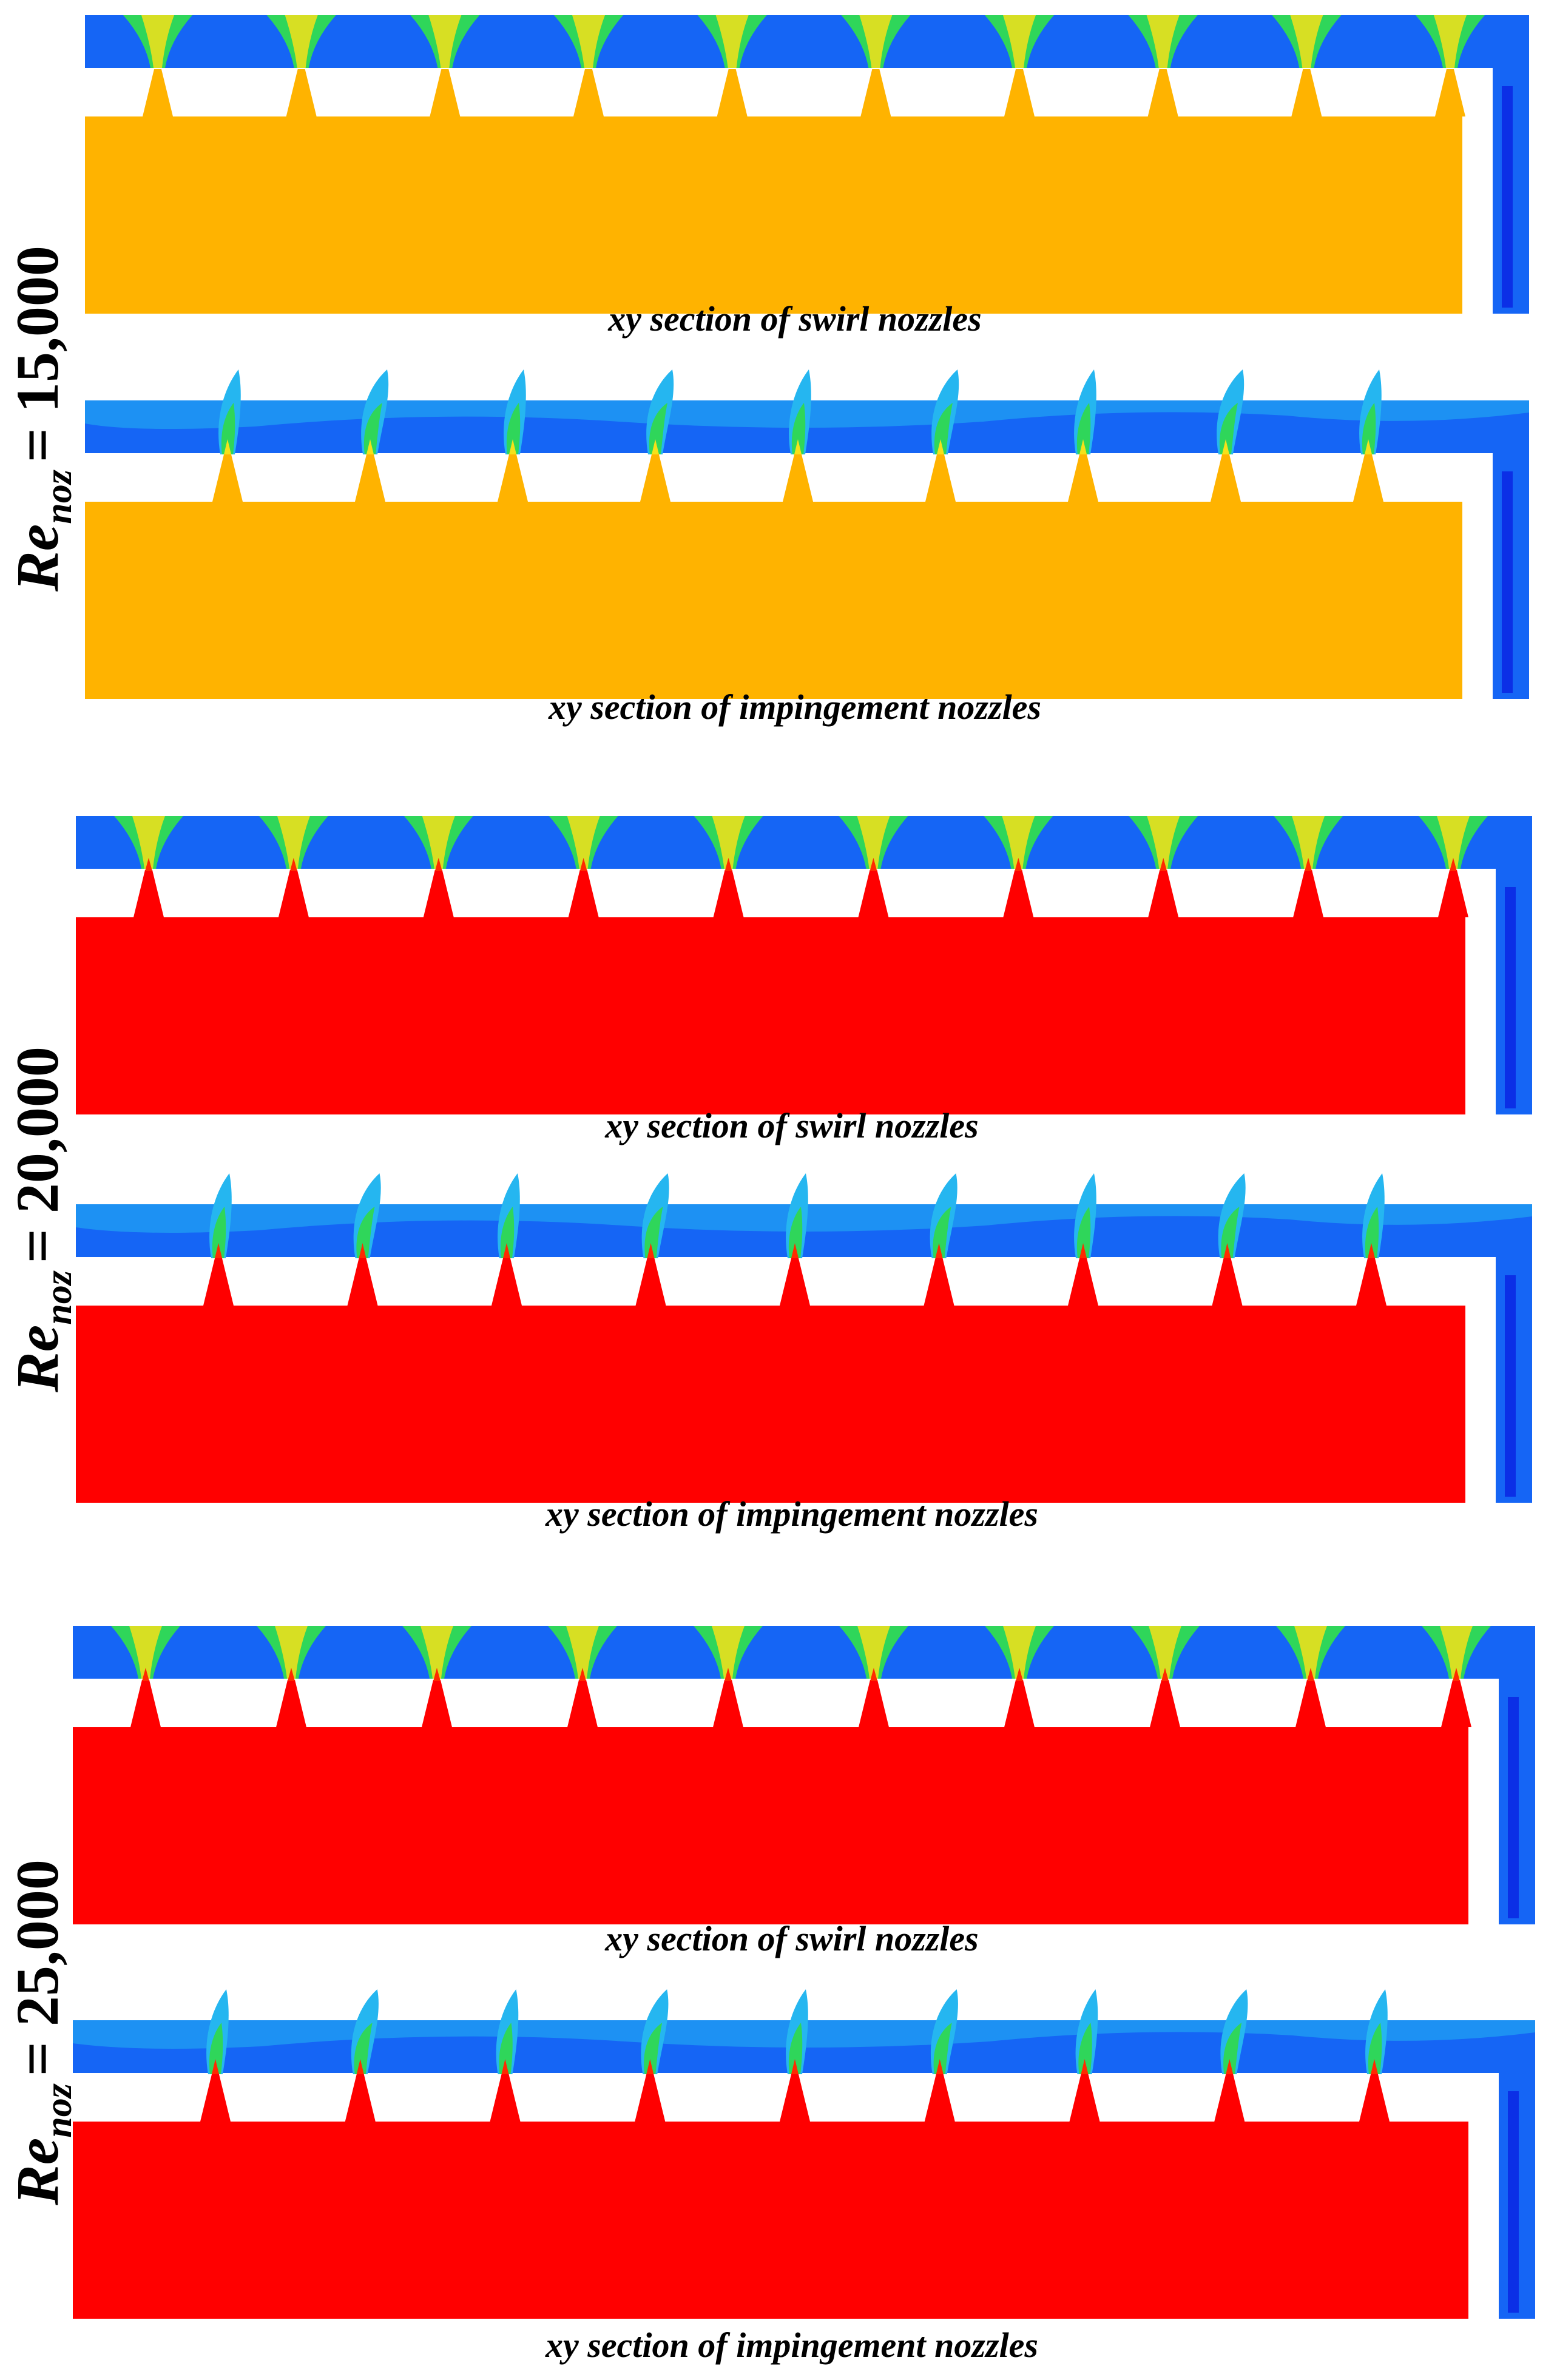 This screenshot has height=2380, width=1557. What do you see at coordinates (37, 354) in the screenshot?
I see `re-value: = 15,000` at bounding box center [37, 354].